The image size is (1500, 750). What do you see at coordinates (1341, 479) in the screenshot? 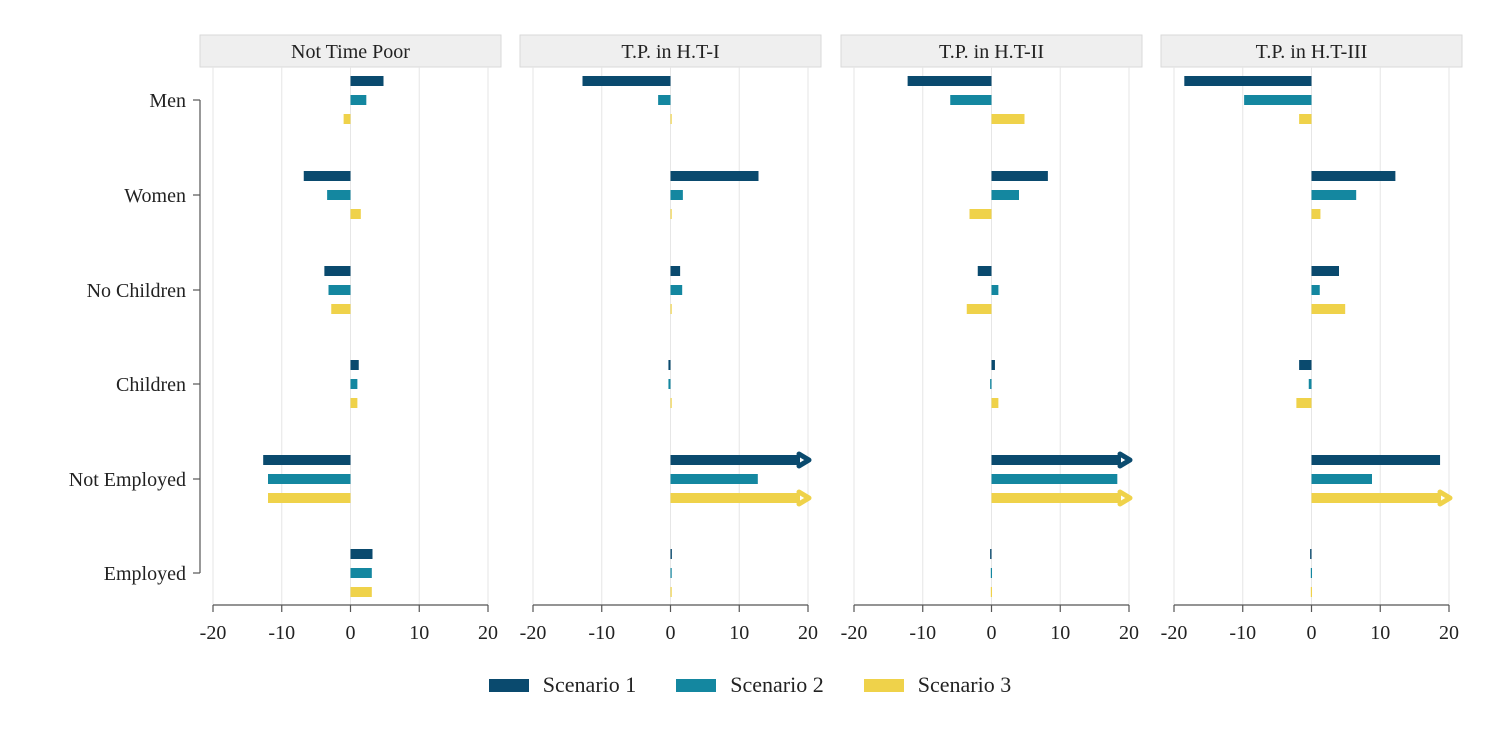
I see `panel-4-bar-scenario-2-not-employed` at bounding box center [1341, 479].